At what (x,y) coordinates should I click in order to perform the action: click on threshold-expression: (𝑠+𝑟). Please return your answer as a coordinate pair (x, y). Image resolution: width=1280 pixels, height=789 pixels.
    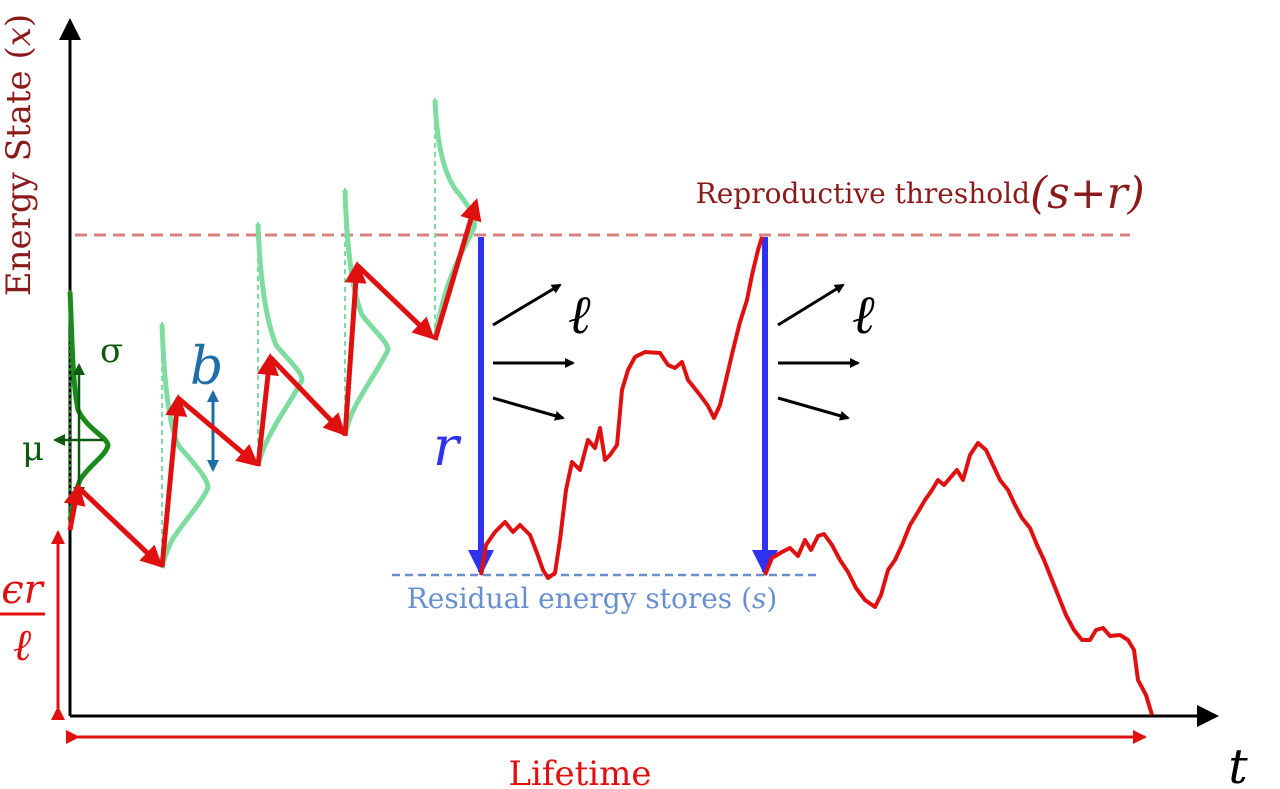
    Looking at the image, I should click on (1087, 193).